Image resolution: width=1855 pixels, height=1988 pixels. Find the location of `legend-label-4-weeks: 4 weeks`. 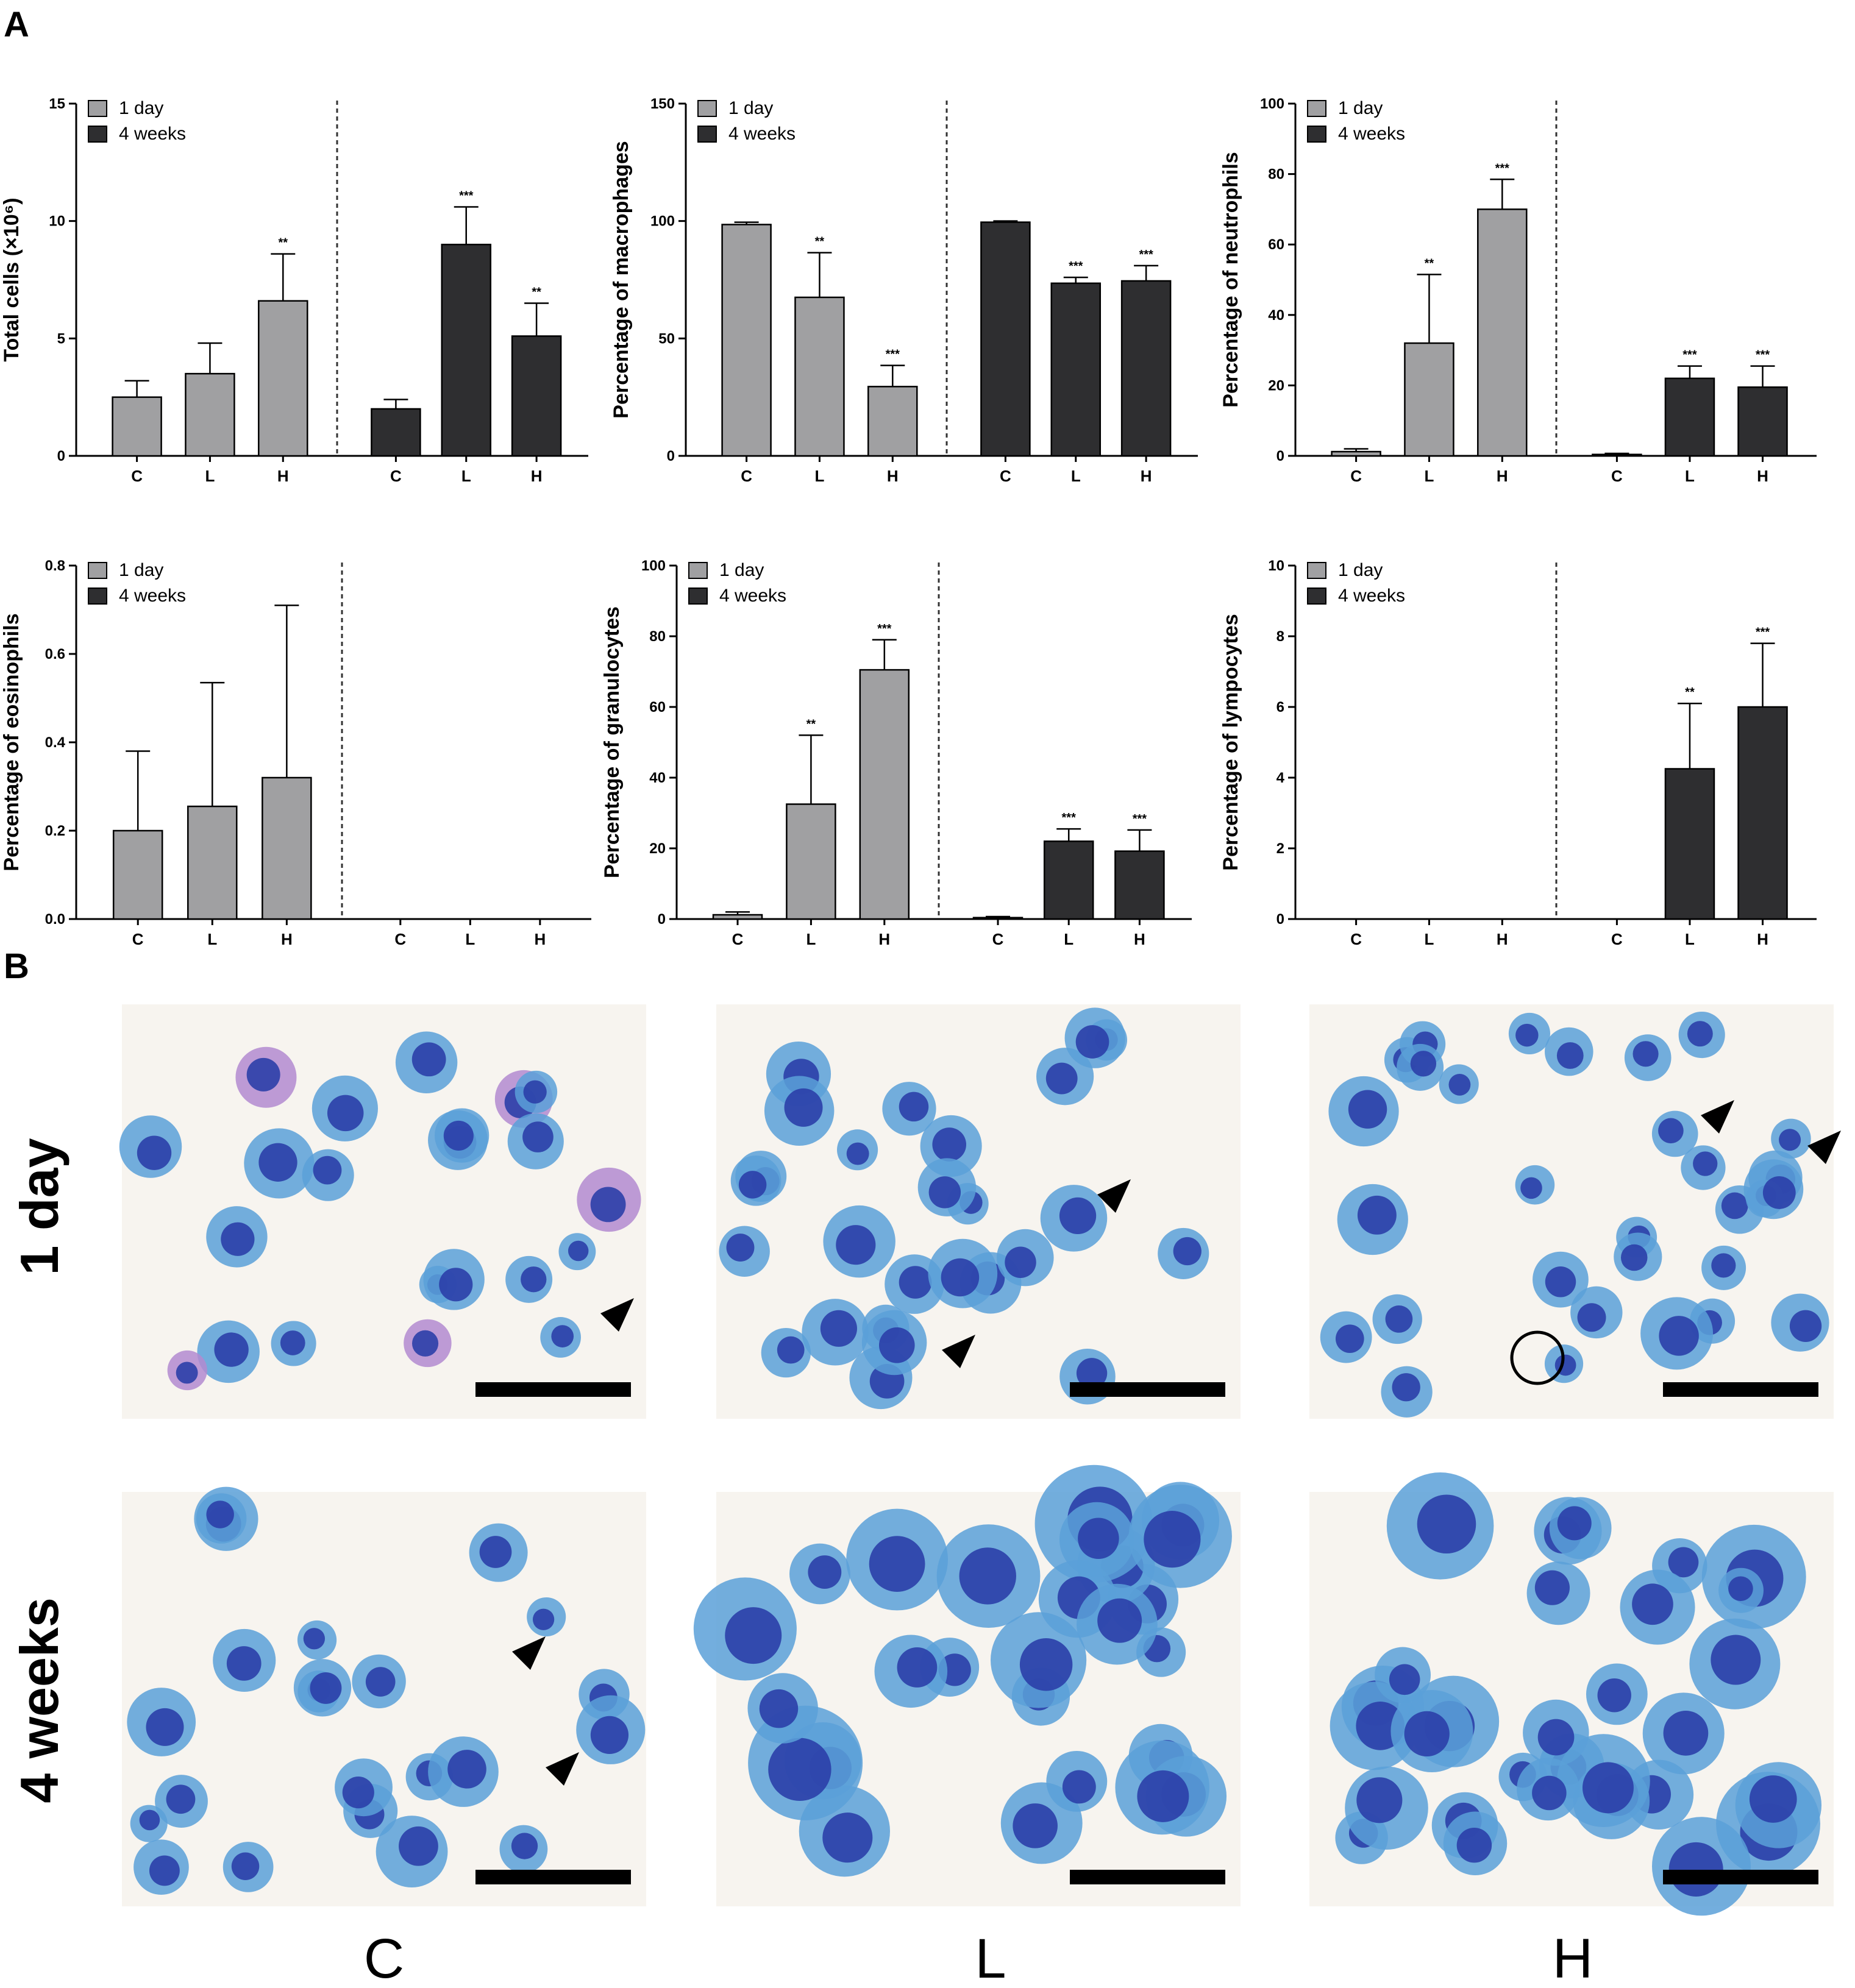

legend-label-4-weeks: 4 weeks is located at coordinates (1372, 134).